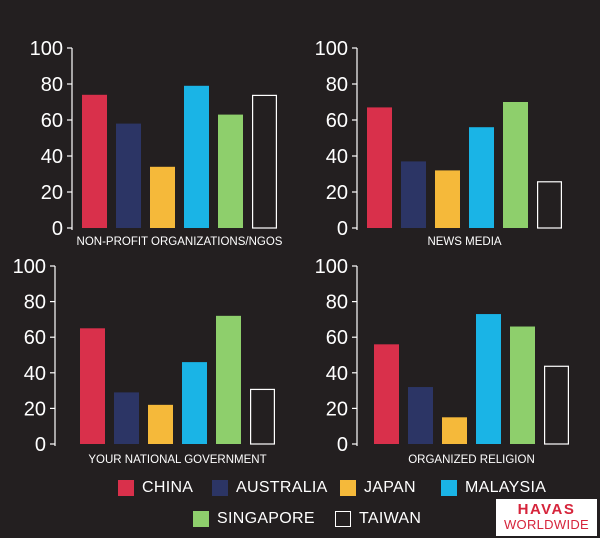 The image size is (600, 538). Describe the element at coordinates (196, 156) in the screenshot. I see `panel-1-bar-malaysia` at that location.